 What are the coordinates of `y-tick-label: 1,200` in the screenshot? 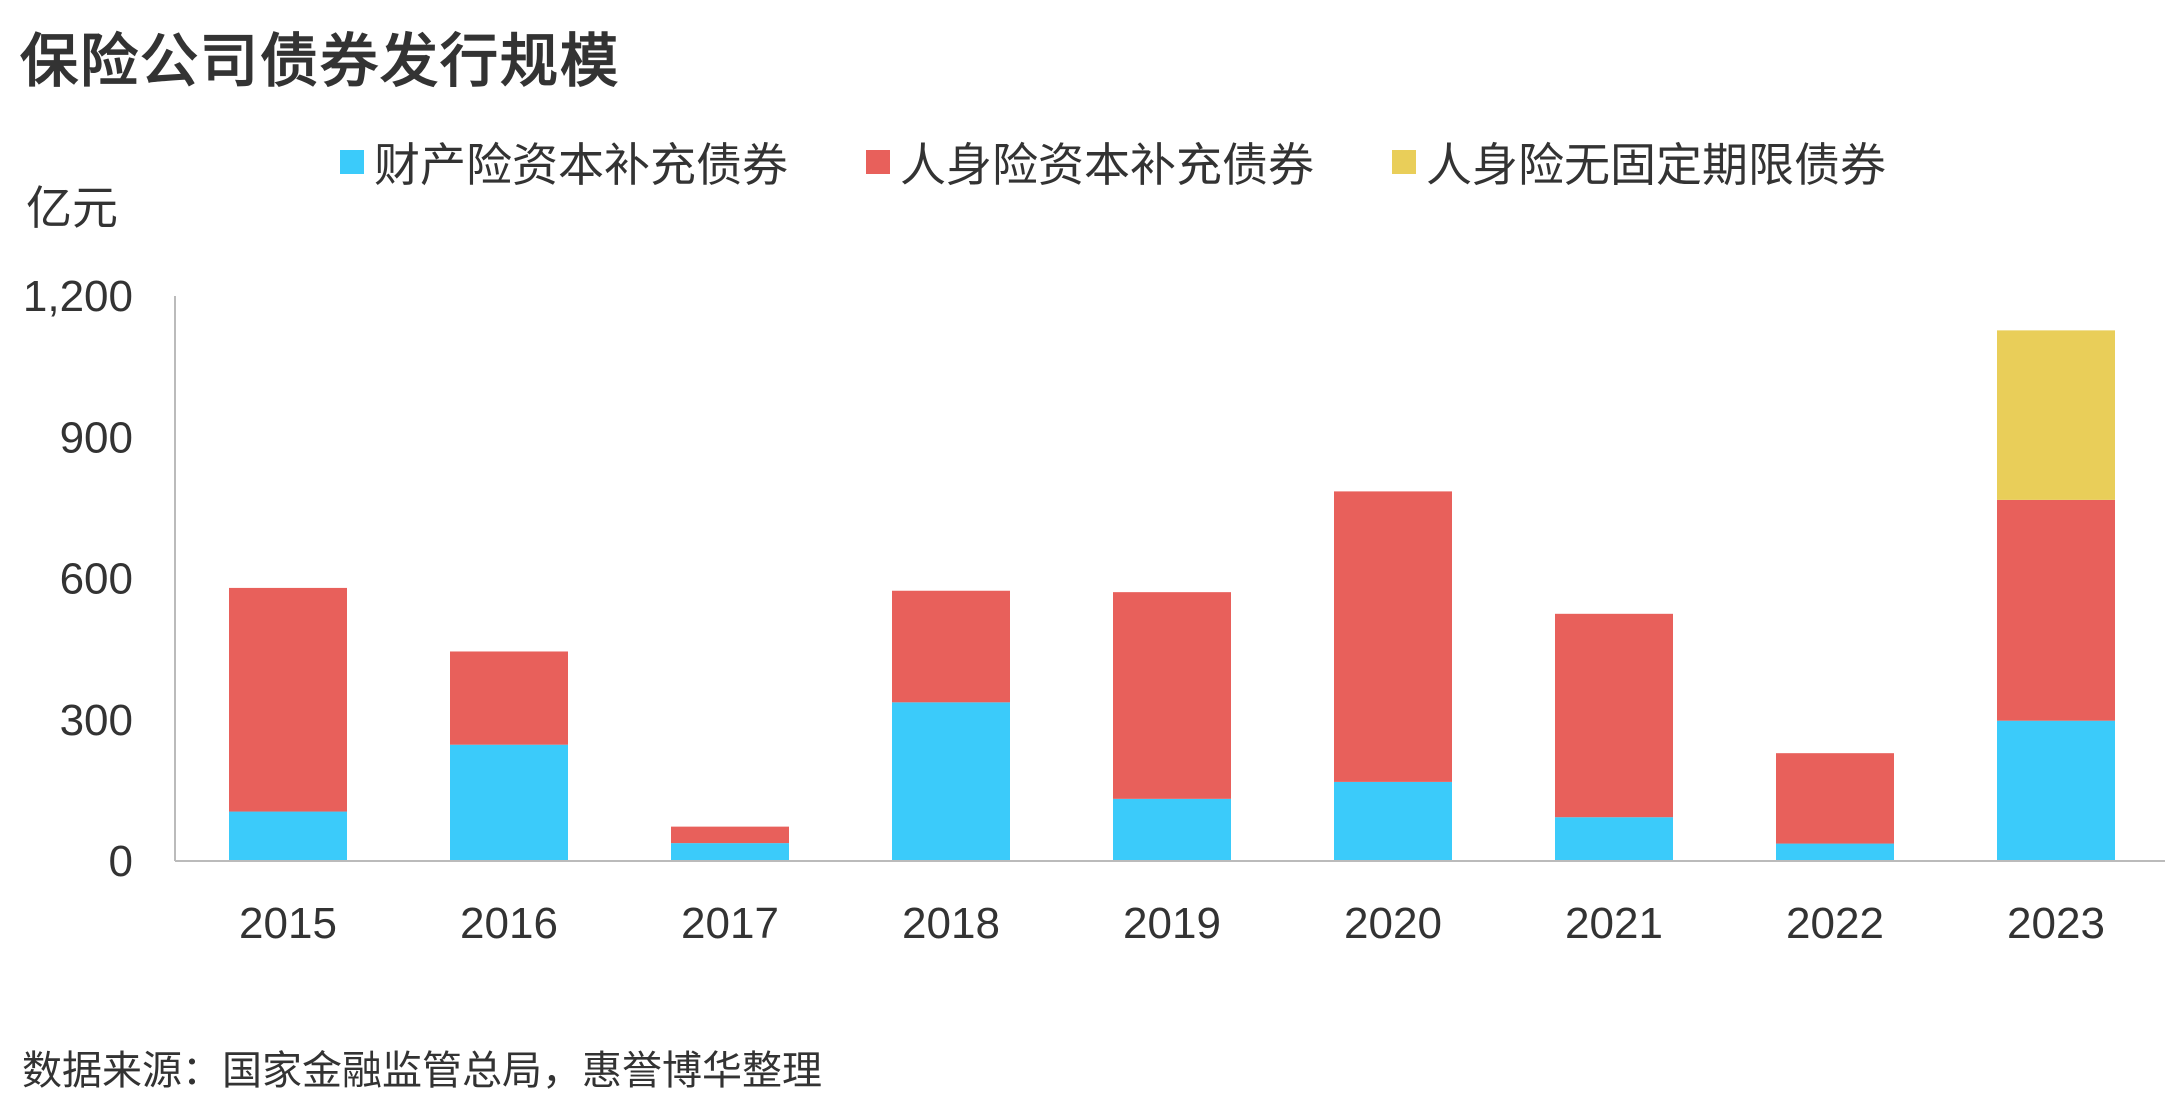 It's located at (78, 296).